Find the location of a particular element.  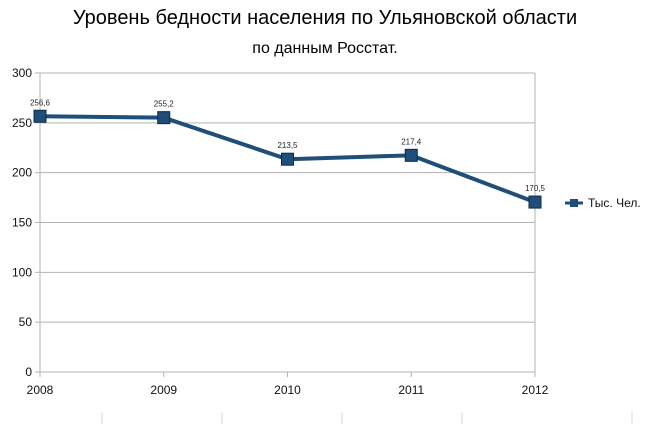

legend-marker is located at coordinates (574, 203).